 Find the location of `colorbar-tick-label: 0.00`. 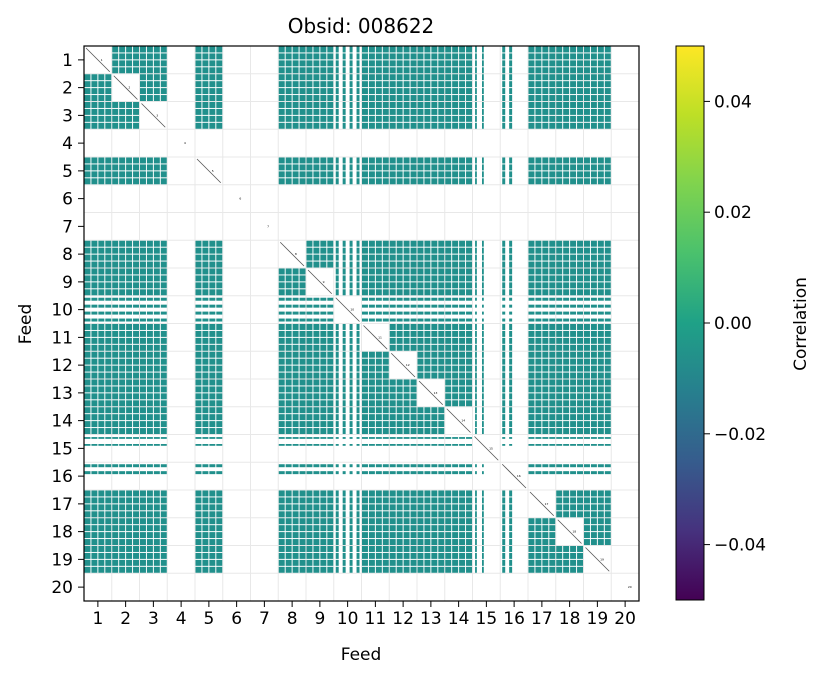

colorbar-tick-label: 0.00 is located at coordinates (733, 324).